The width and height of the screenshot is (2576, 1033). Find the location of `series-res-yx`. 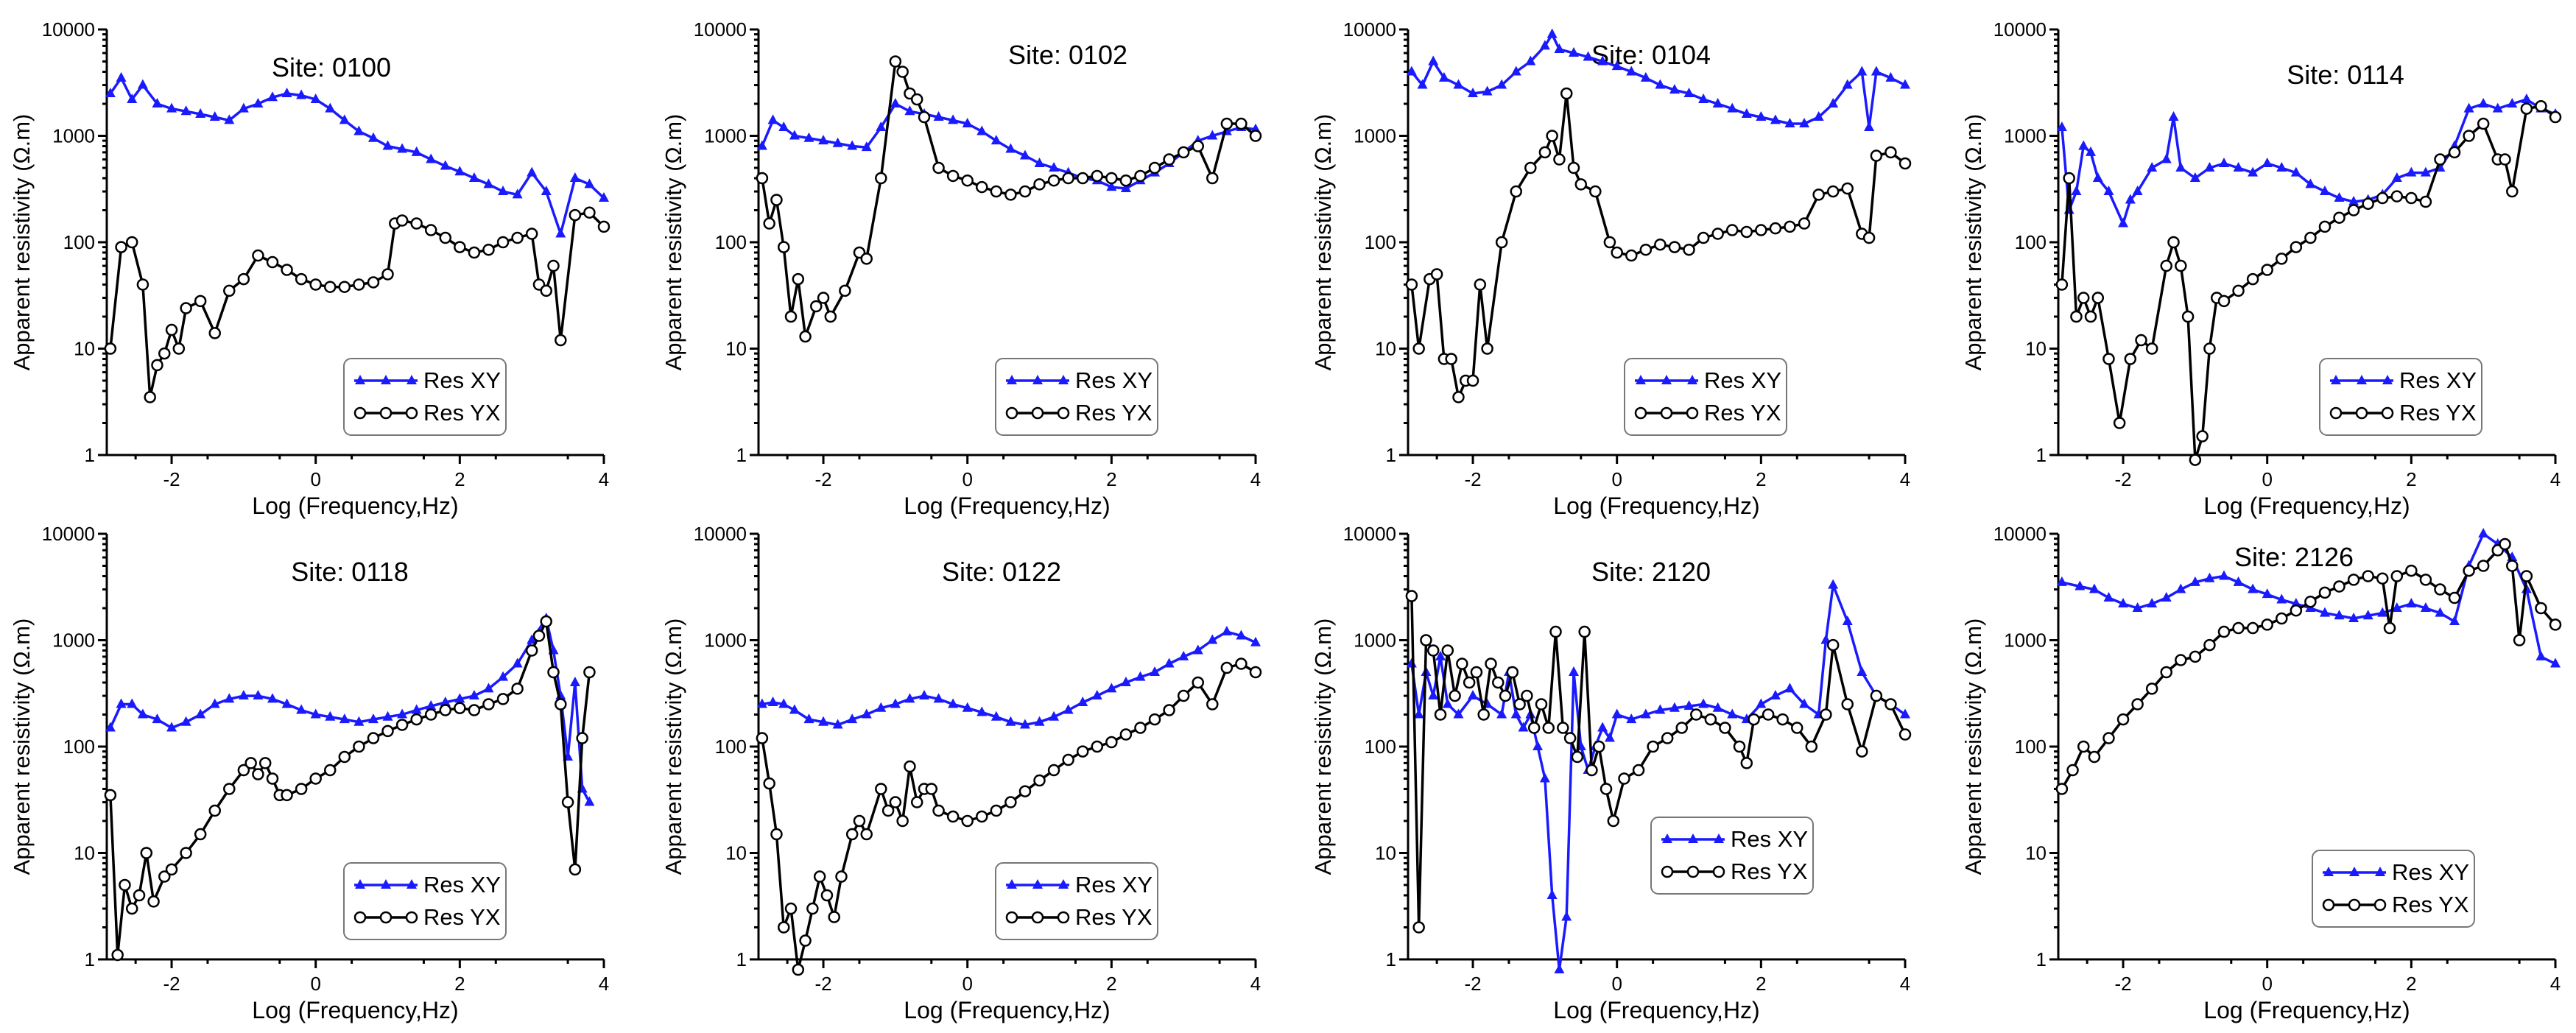

series-res-yx is located at coordinates (1658, 245).